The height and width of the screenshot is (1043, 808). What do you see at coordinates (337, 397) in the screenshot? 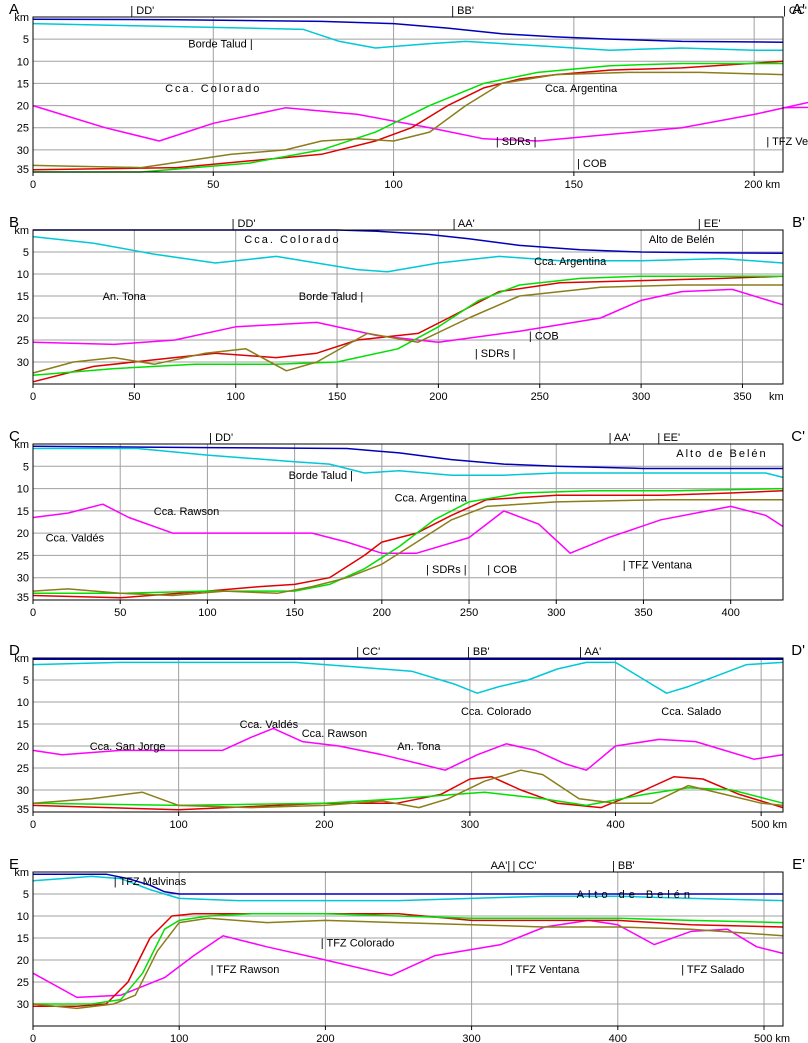
I see `panel-b-xtick-label-3: 150` at bounding box center [337, 397].